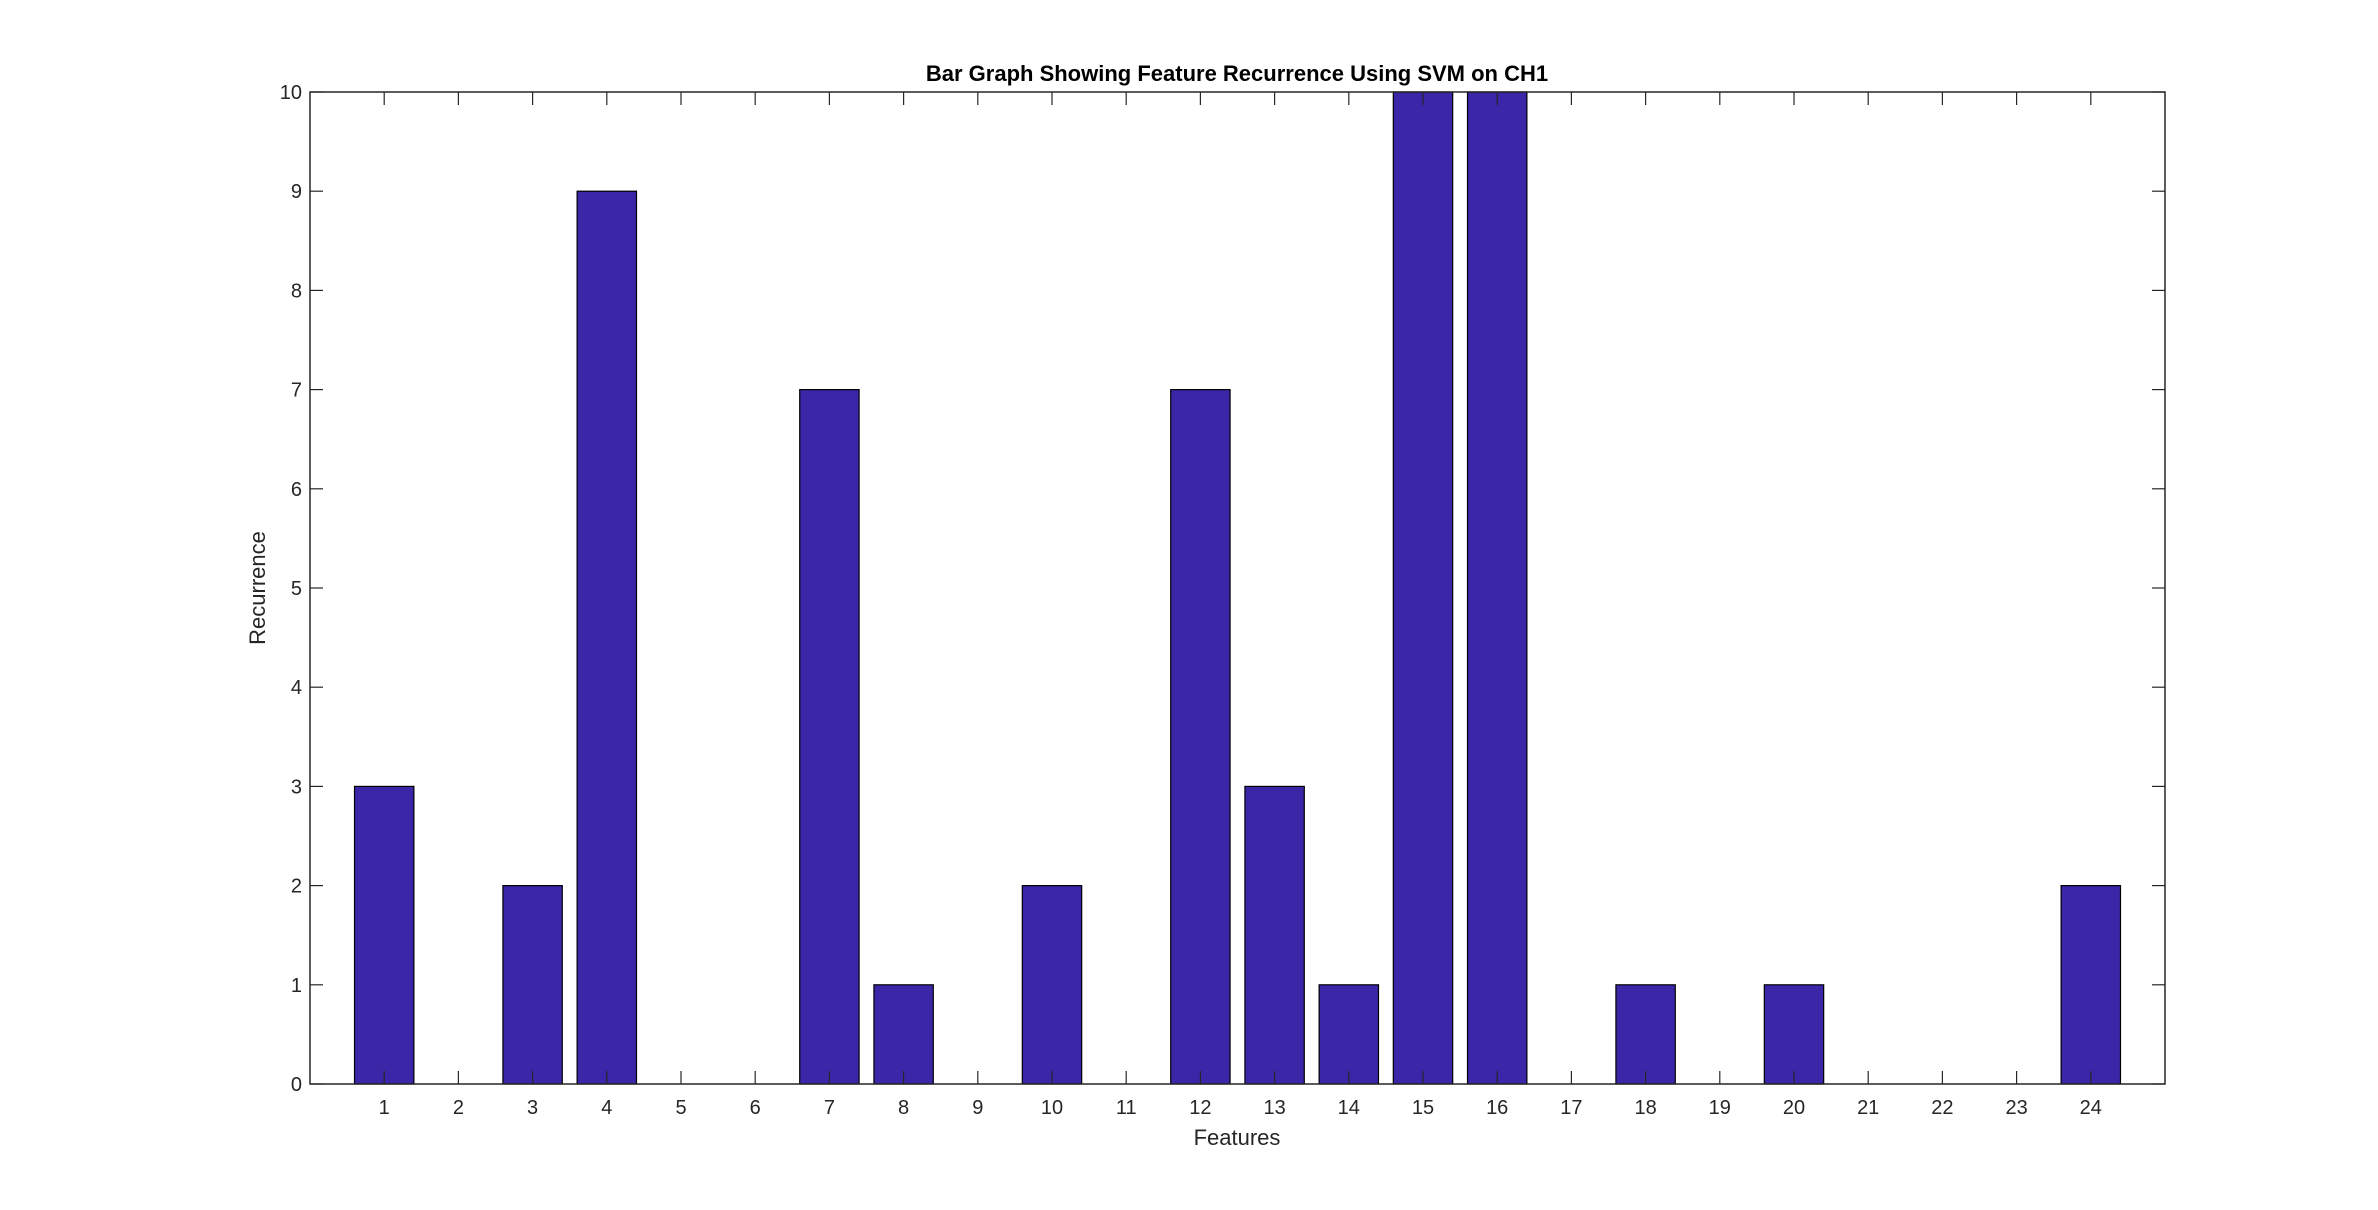 This screenshot has height=1210, width=2378. Describe the element at coordinates (291, 93) in the screenshot. I see `y-tick-label-10: 10` at that location.